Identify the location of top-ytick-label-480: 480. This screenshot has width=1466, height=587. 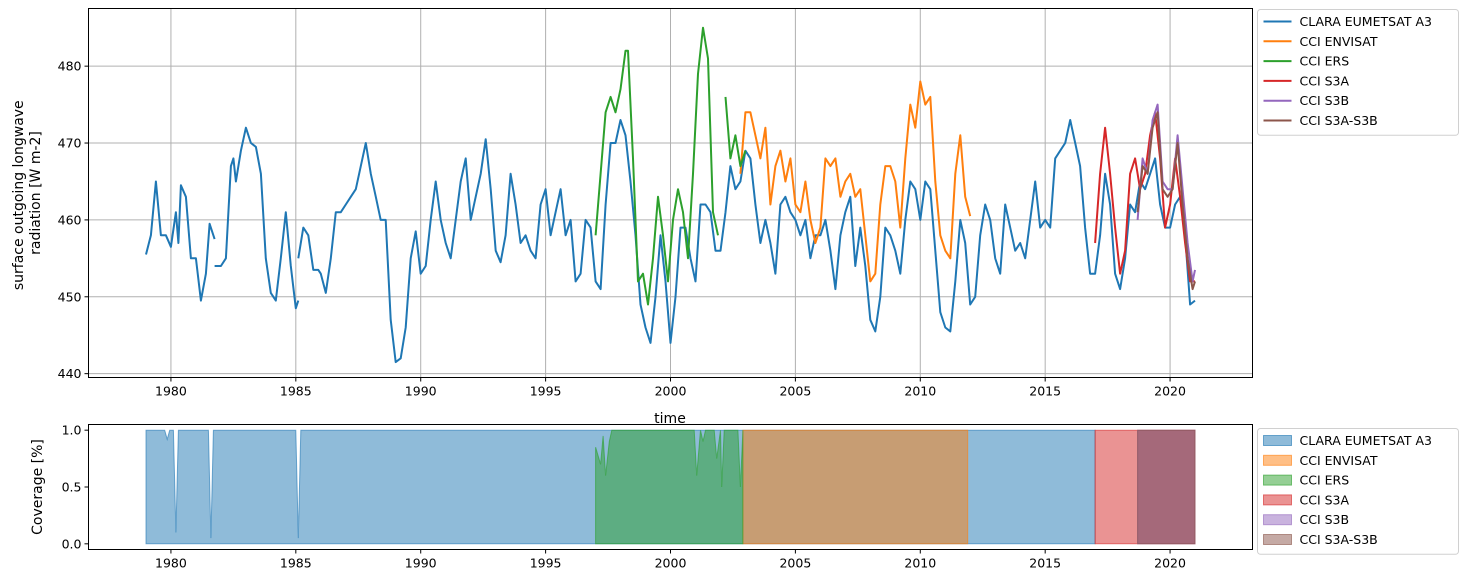
(70, 66).